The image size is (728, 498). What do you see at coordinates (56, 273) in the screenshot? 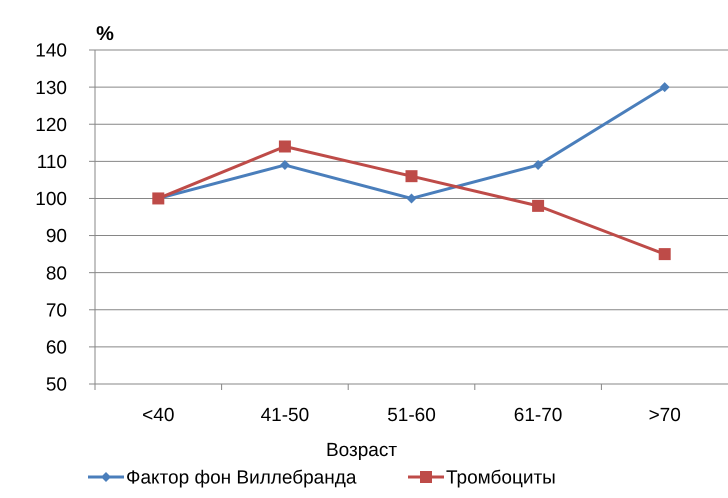
I see `y-tick-label: 80` at bounding box center [56, 273].